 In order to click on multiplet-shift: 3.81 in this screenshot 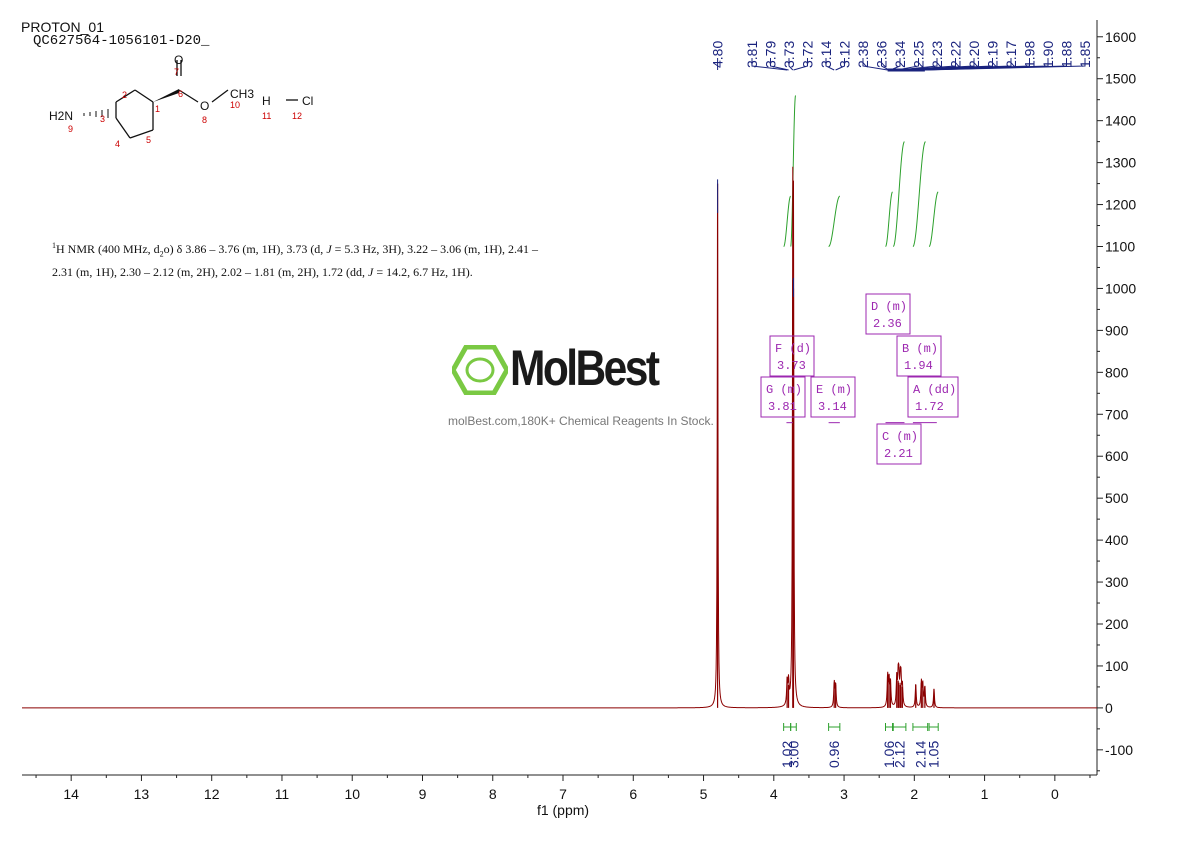, I will do `click(782, 407)`.